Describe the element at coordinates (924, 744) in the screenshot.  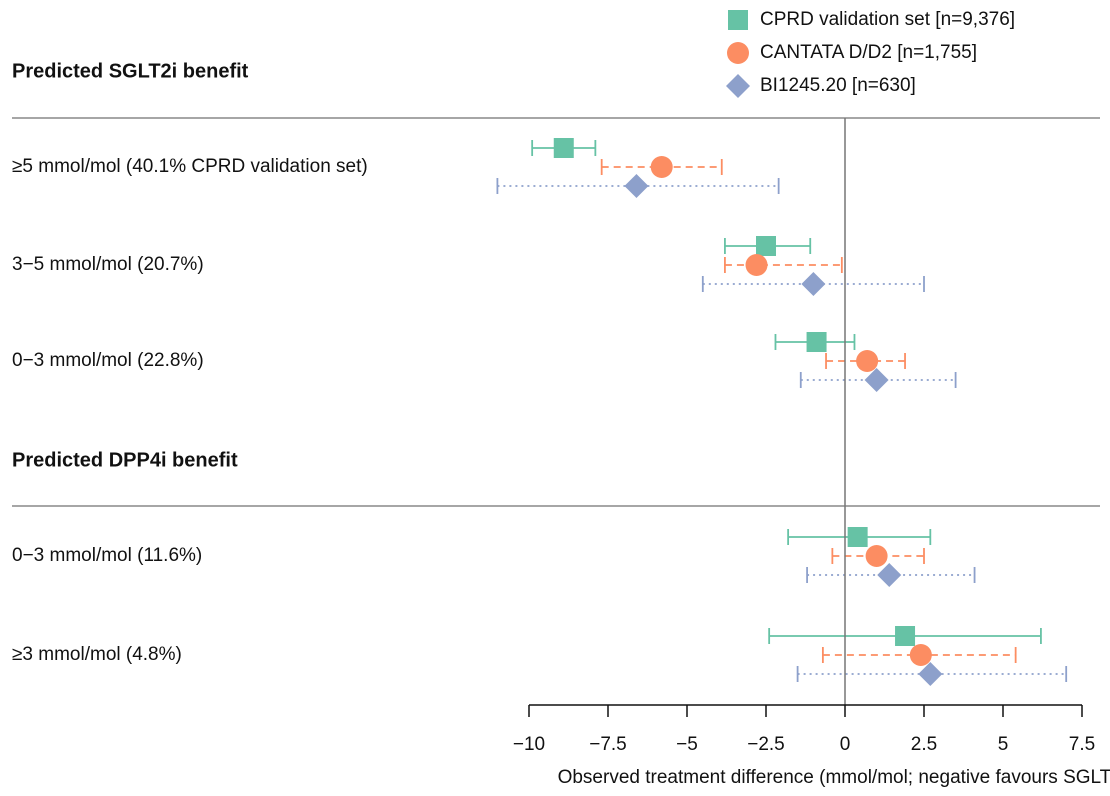
I see `x-tick-label: 2.5` at that location.